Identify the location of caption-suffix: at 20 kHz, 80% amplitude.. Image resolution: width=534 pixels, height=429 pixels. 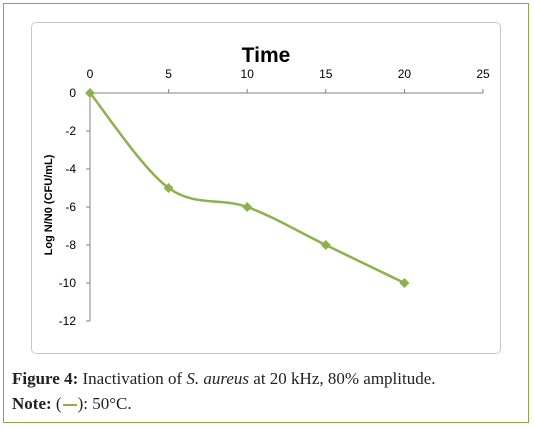
(344, 378).